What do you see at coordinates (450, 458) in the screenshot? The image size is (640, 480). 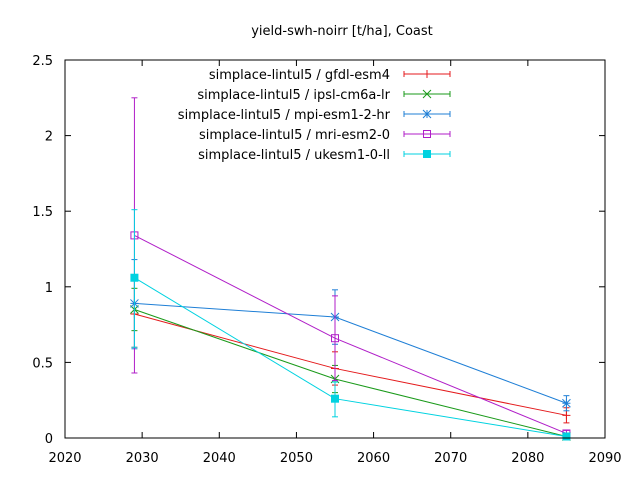 I see `x-tick-label: 2070` at bounding box center [450, 458].